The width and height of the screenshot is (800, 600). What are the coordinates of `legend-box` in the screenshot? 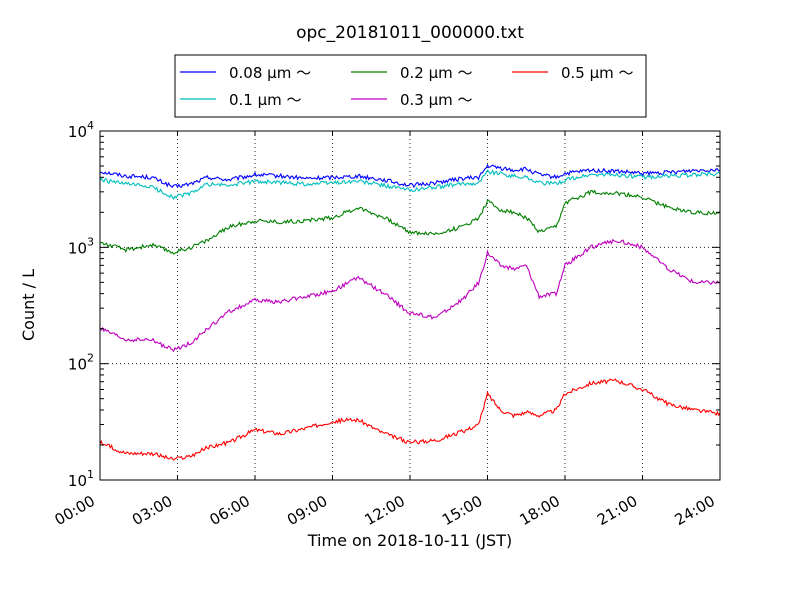 It's located at (410, 86).